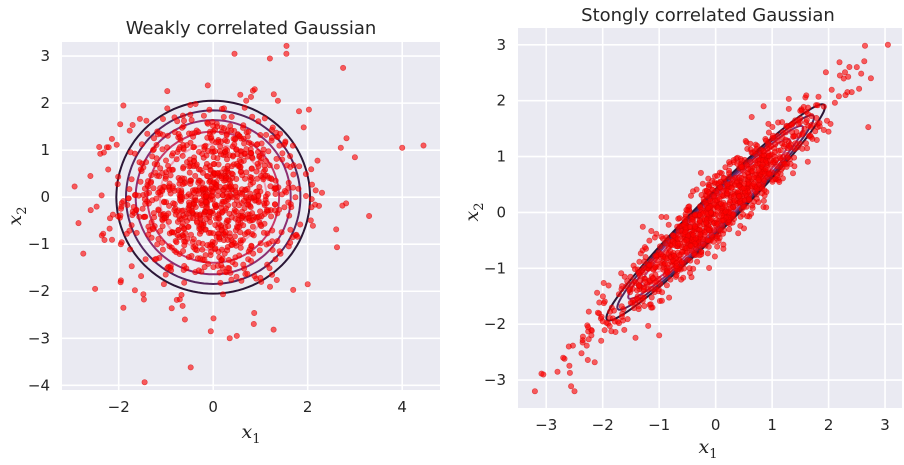 This screenshot has width=904, height=465. I want to click on y-tick-label: 0, so click(501, 212).